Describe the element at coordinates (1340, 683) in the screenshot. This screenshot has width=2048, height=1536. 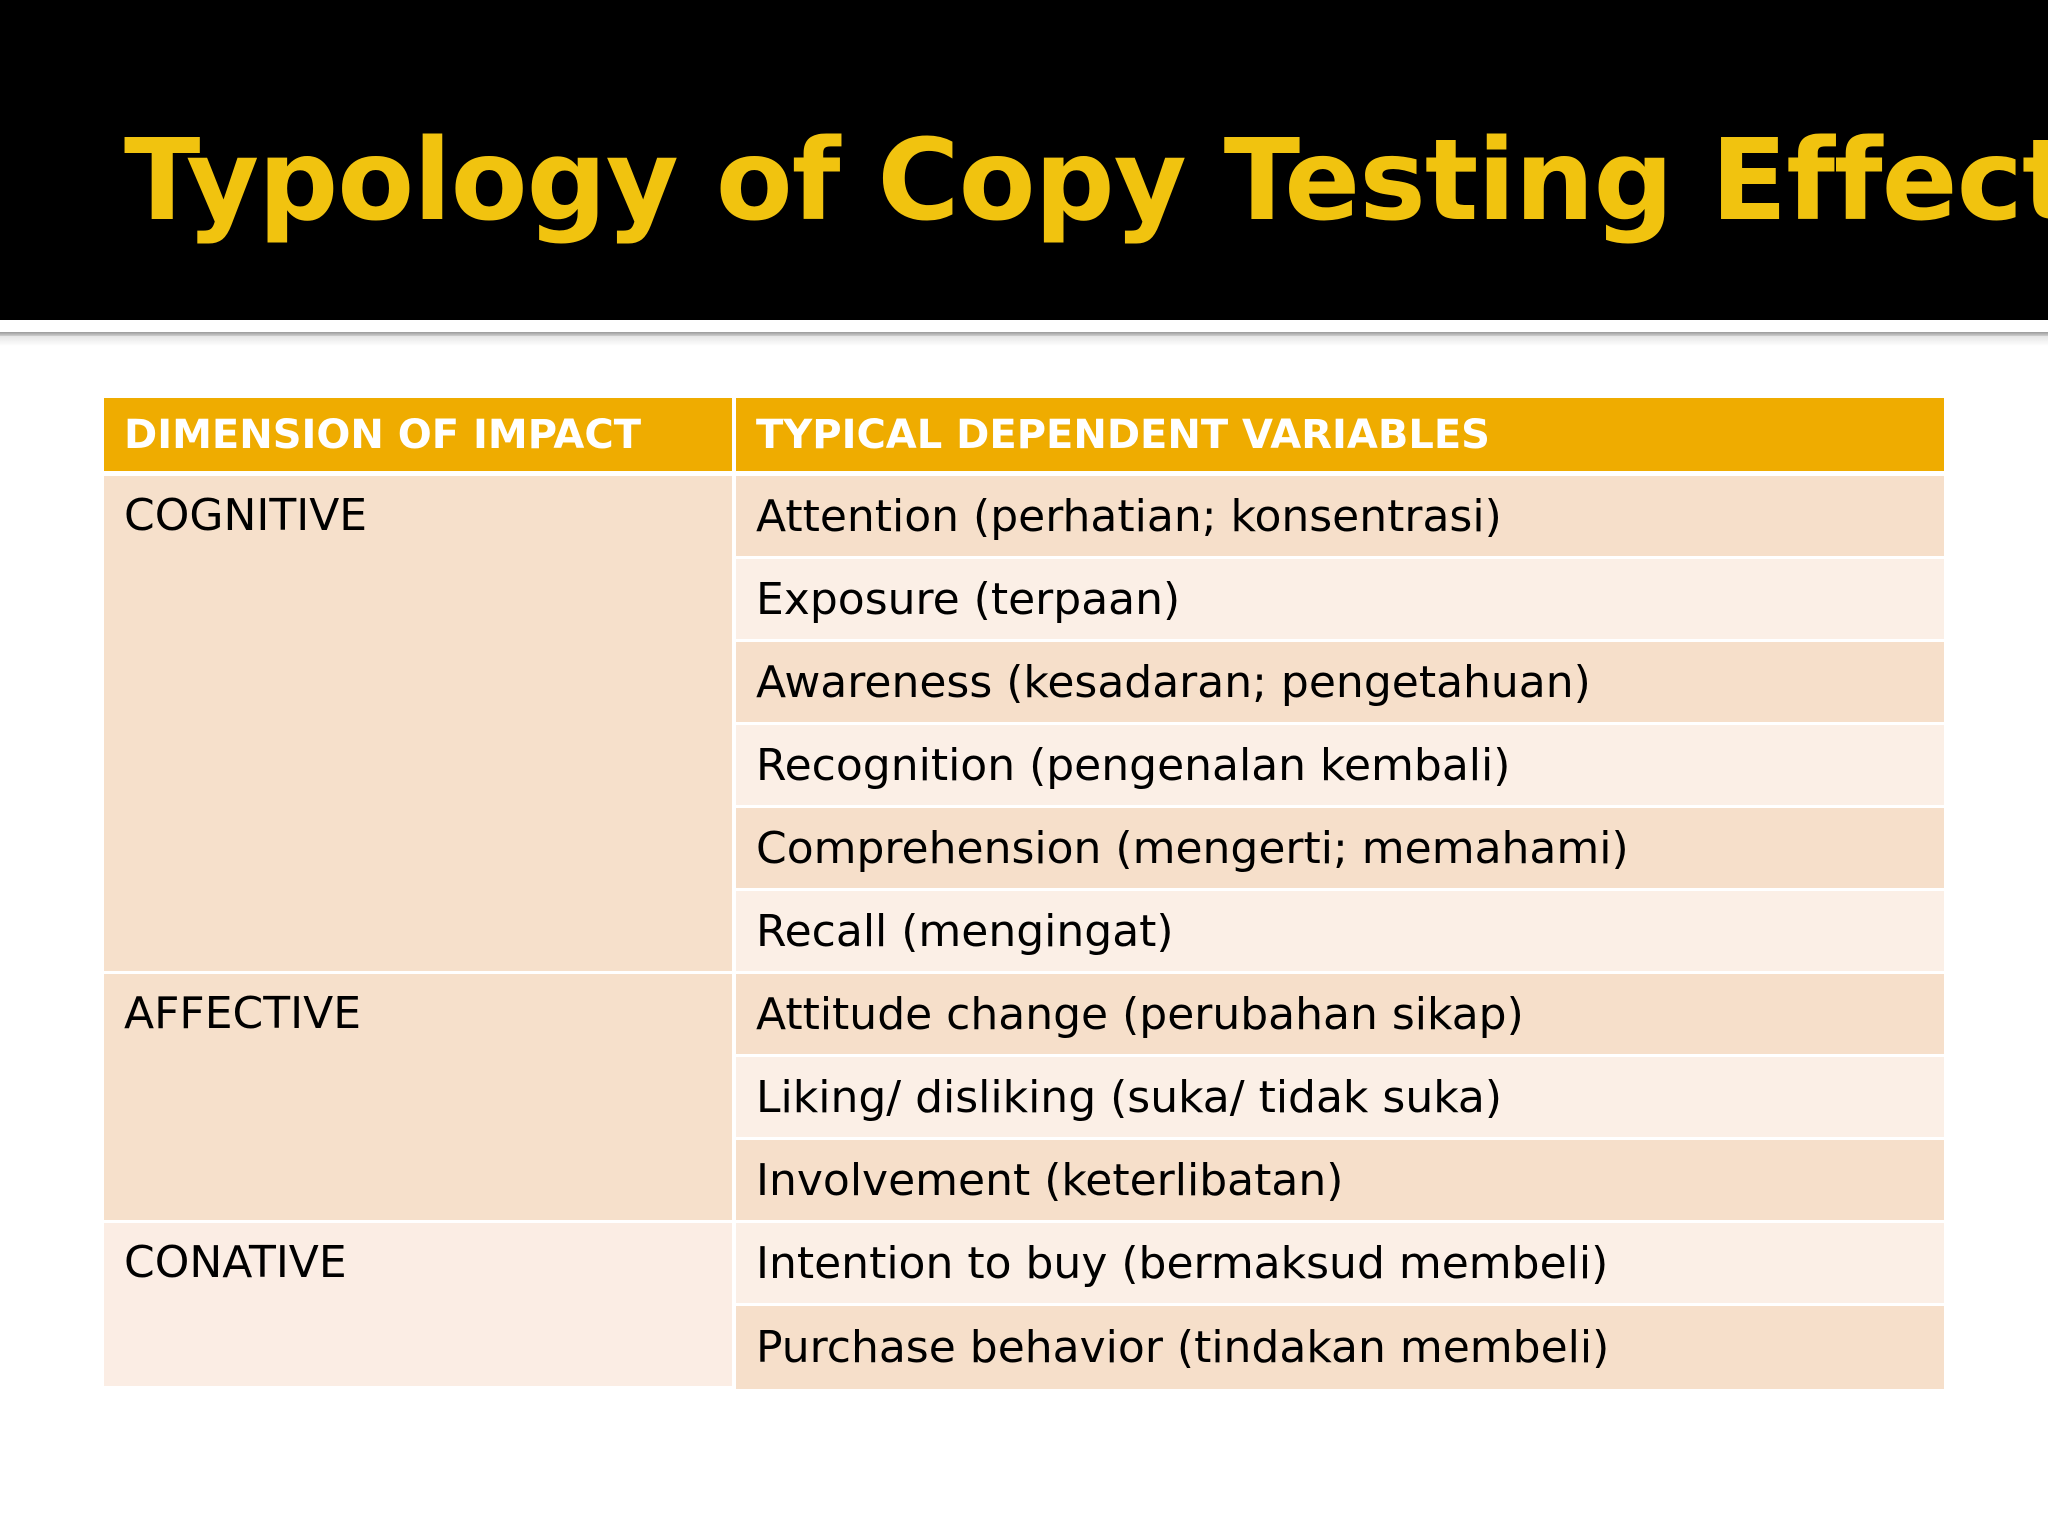
I see `variable-cell: Awareness (kesadaran; pengetahuan)` at that location.